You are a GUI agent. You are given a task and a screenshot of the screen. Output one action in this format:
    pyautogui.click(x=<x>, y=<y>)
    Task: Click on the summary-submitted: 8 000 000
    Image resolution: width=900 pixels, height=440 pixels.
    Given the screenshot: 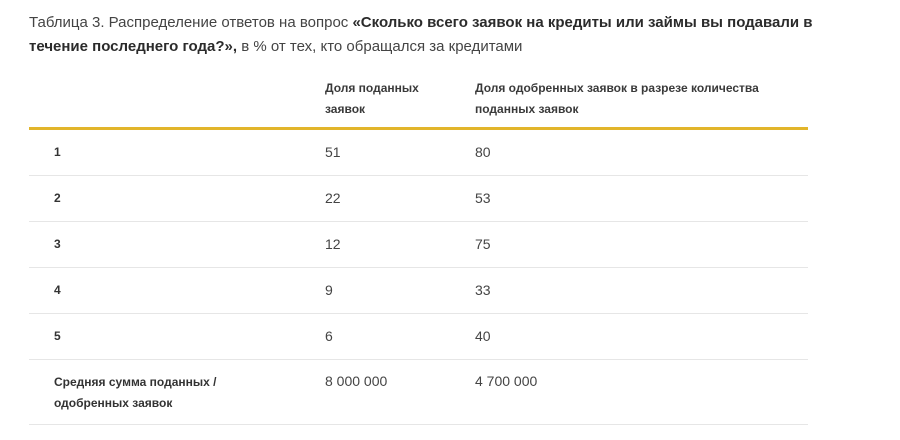 What is the action you would take?
    pyautogui.click(x=356, y=381)
    